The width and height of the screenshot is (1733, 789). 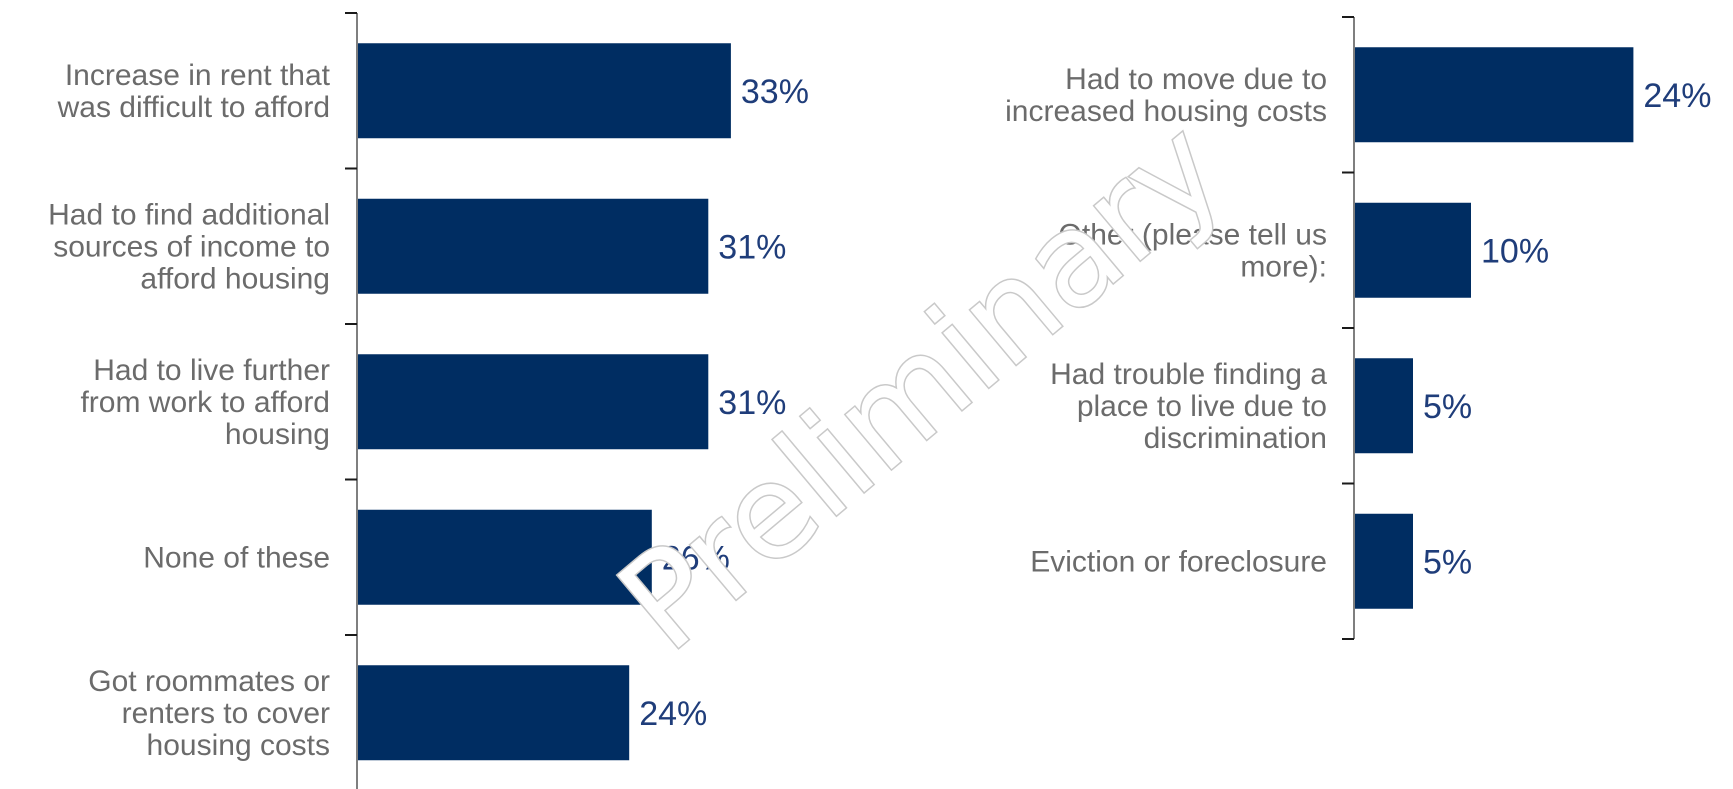 I want to click on value-label: 10%, so click(x=1515, y=251).